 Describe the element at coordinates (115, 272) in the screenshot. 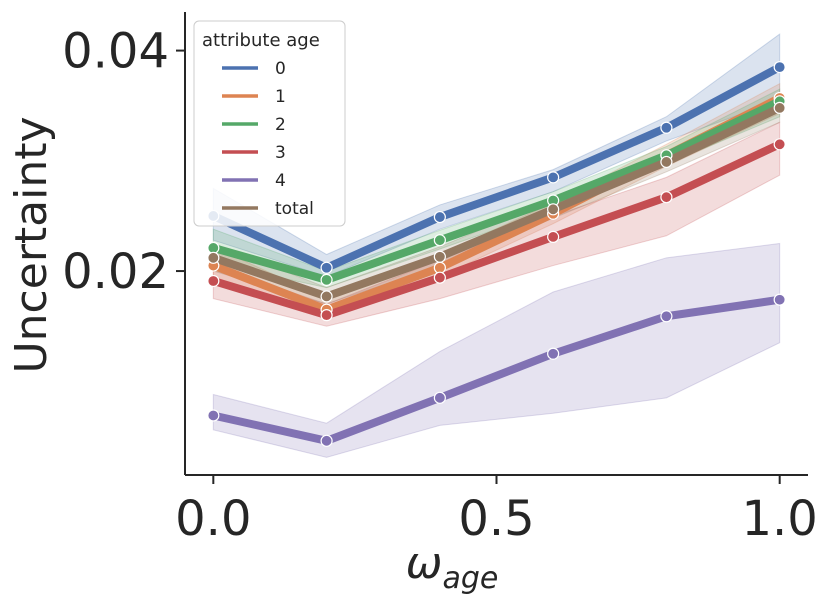

I see `y-tick-label: 0.02` at that location.